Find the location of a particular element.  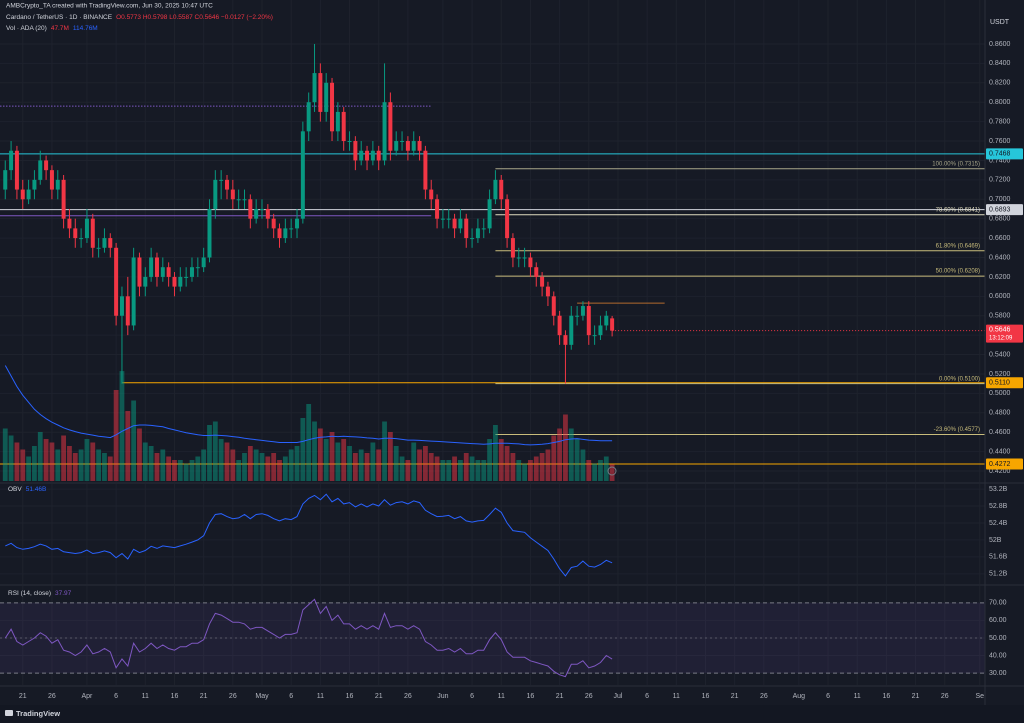

x-tick-label: 11 is located at coordinates (145, 696).